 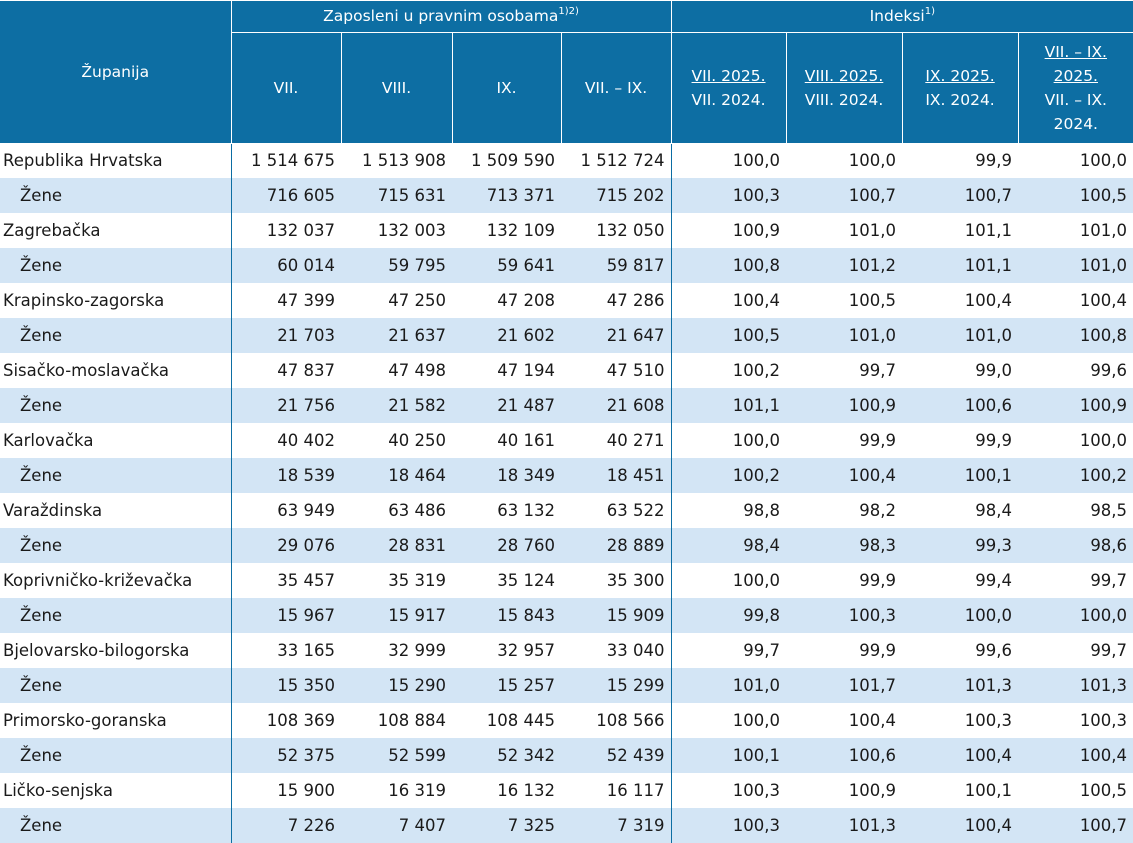 What do you see at coordinates (396, 87) in the screenshot?
I see `employed-col-header: VIII.` at bounding box center [396, 87].